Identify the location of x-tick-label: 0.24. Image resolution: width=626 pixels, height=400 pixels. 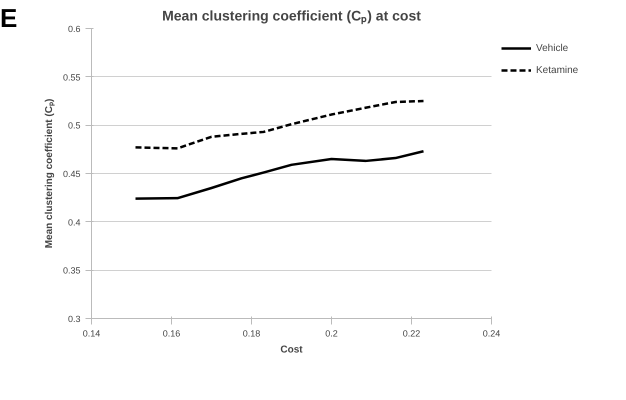
(491, 333).